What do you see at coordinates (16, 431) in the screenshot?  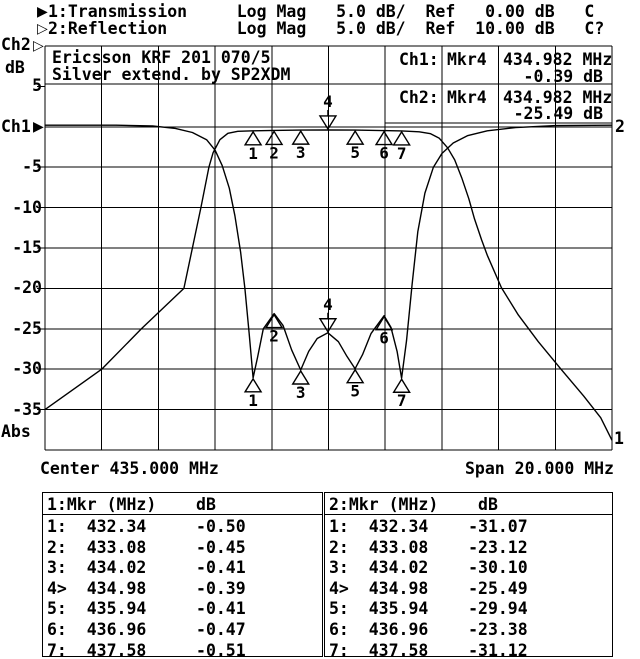 I see `abs-label: Abs` at bounding box center [16, 431].